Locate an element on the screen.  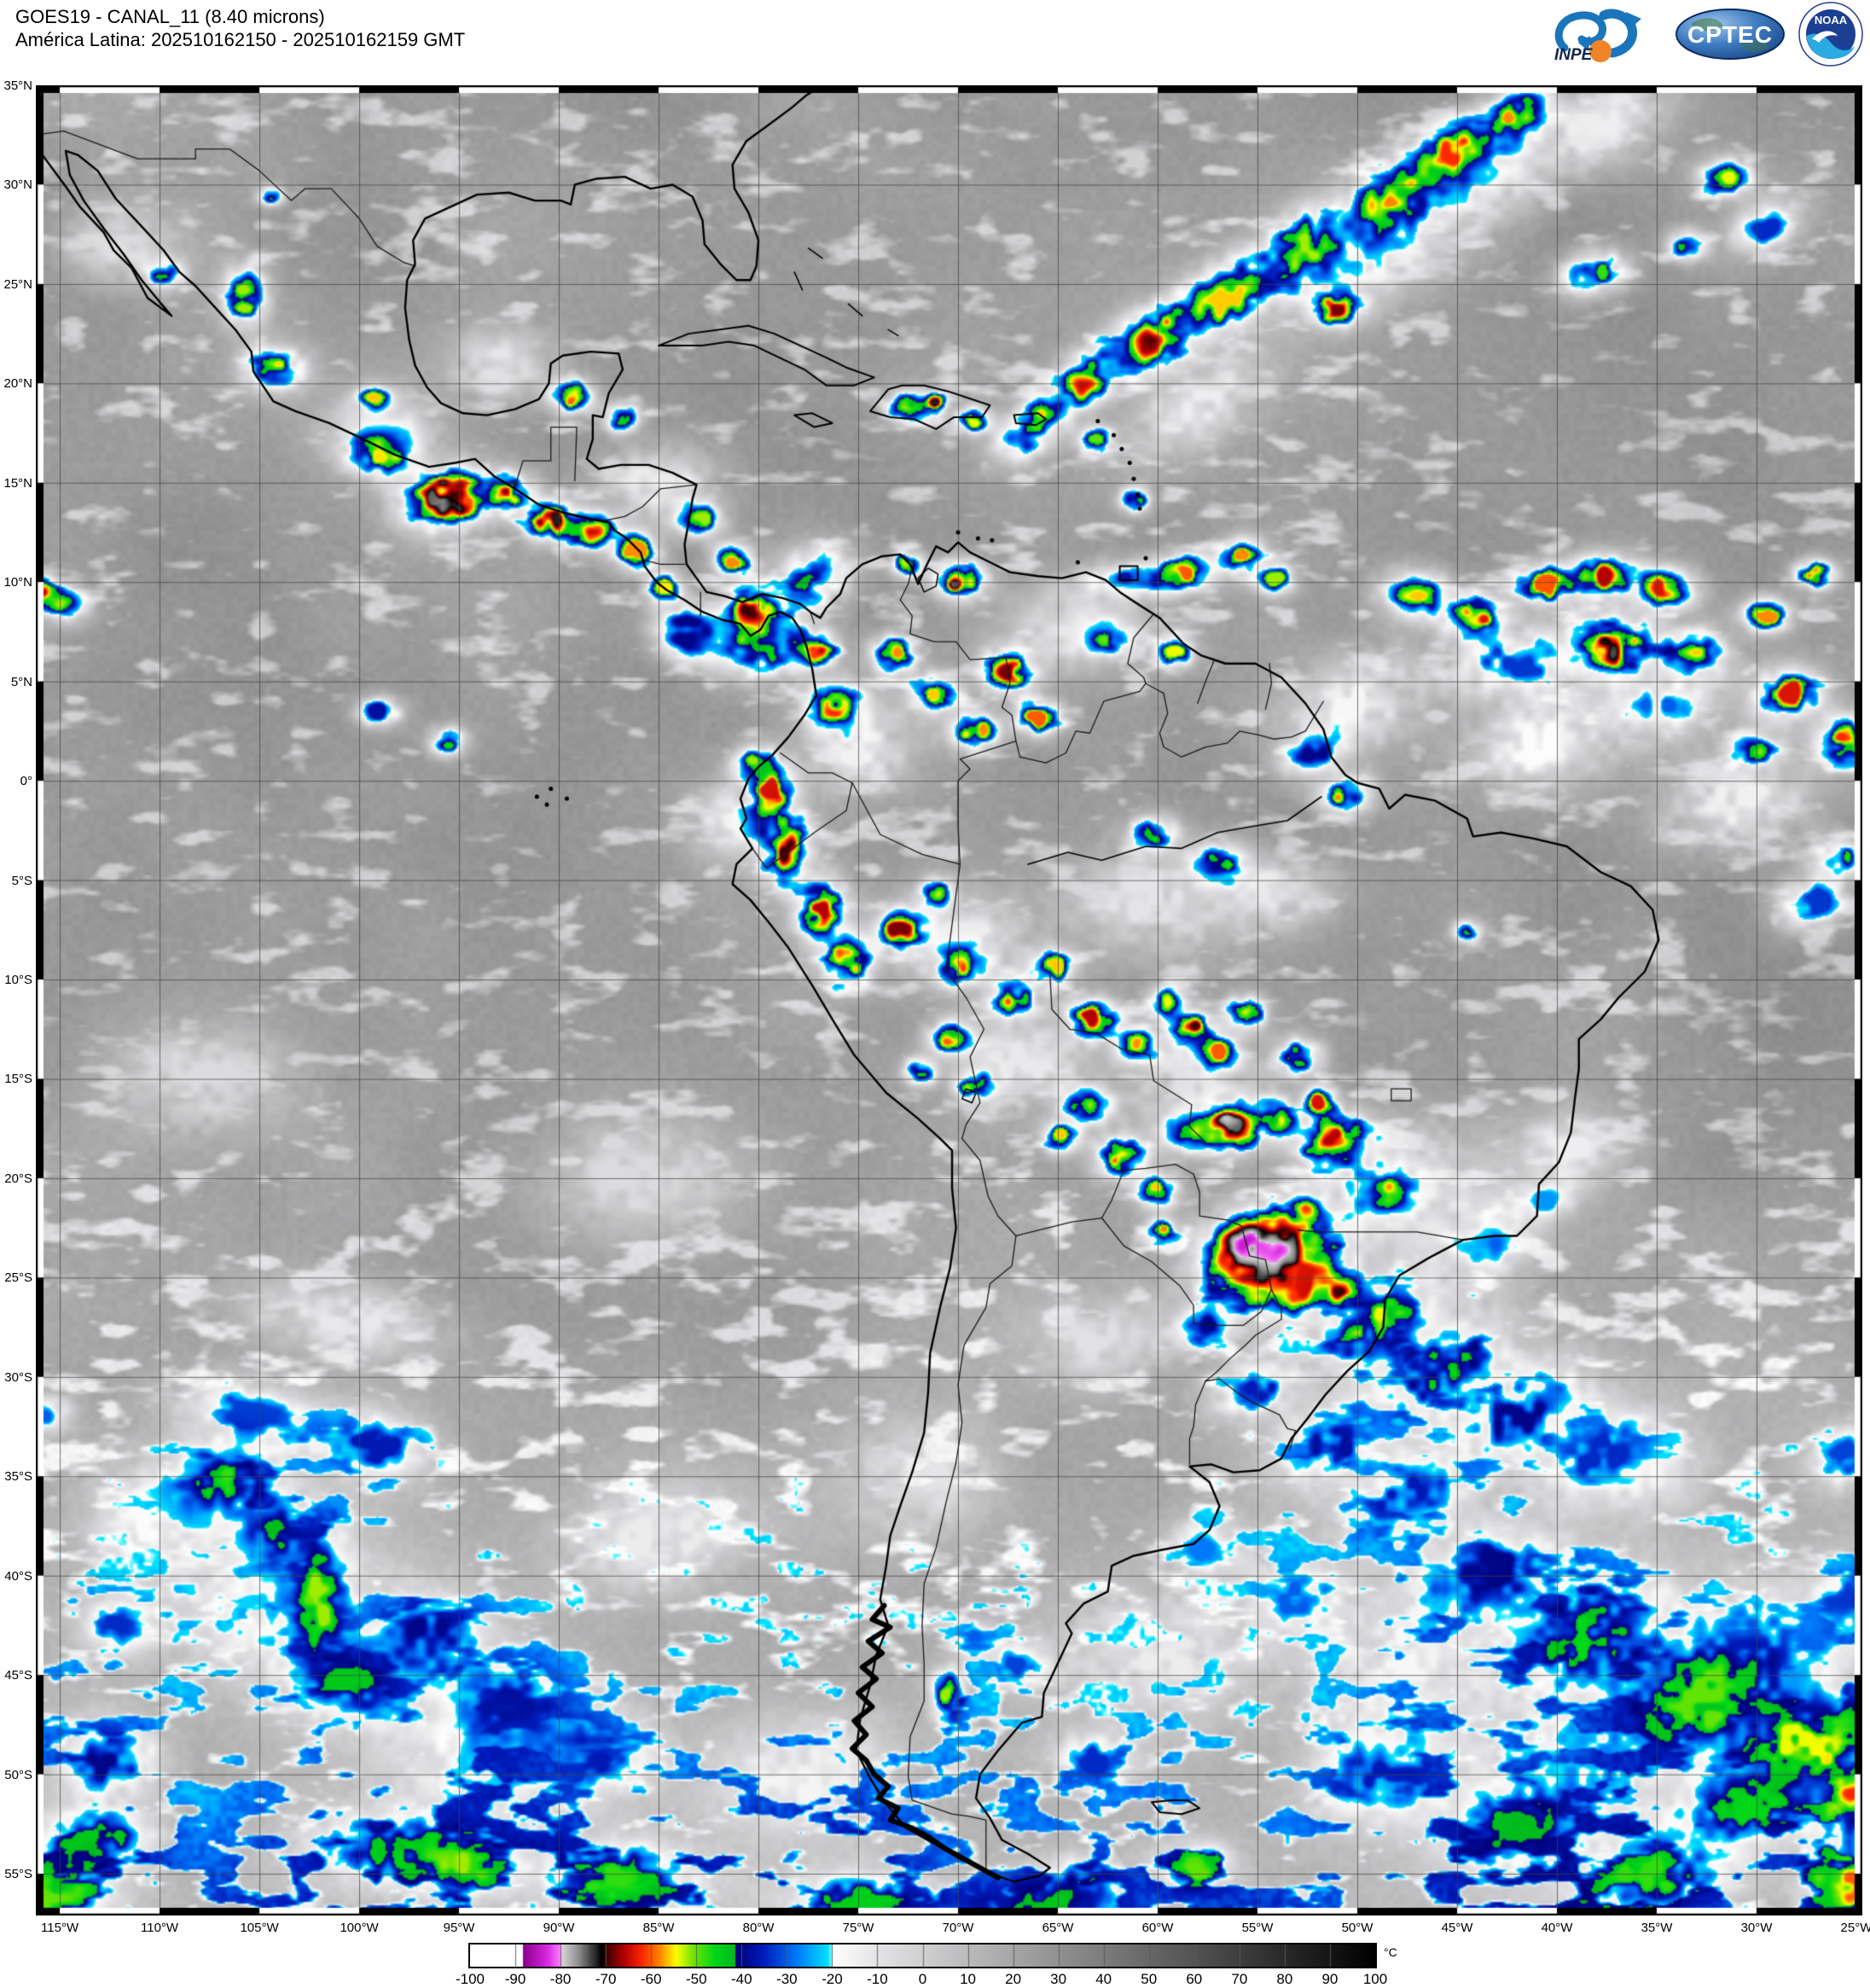
lon-tick-label: 105°W is located at coordinates (259, 1928).